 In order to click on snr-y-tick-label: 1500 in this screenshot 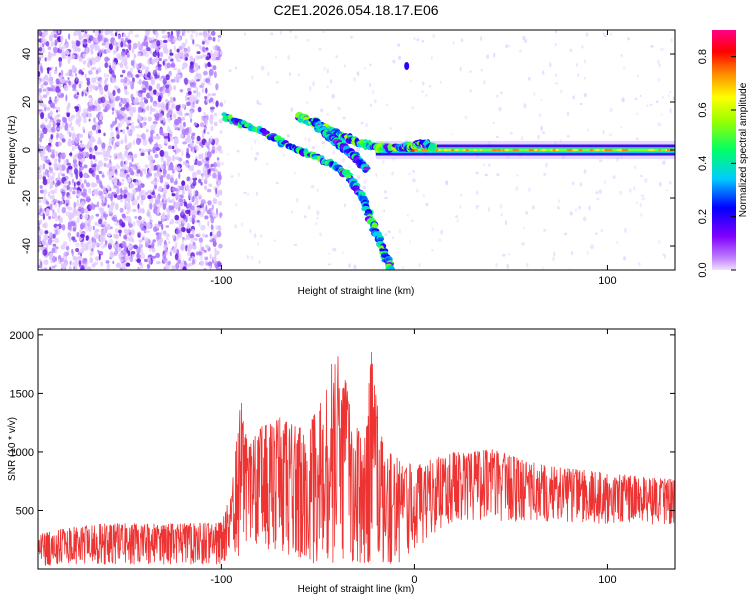, I will do `click(22, 394)`.